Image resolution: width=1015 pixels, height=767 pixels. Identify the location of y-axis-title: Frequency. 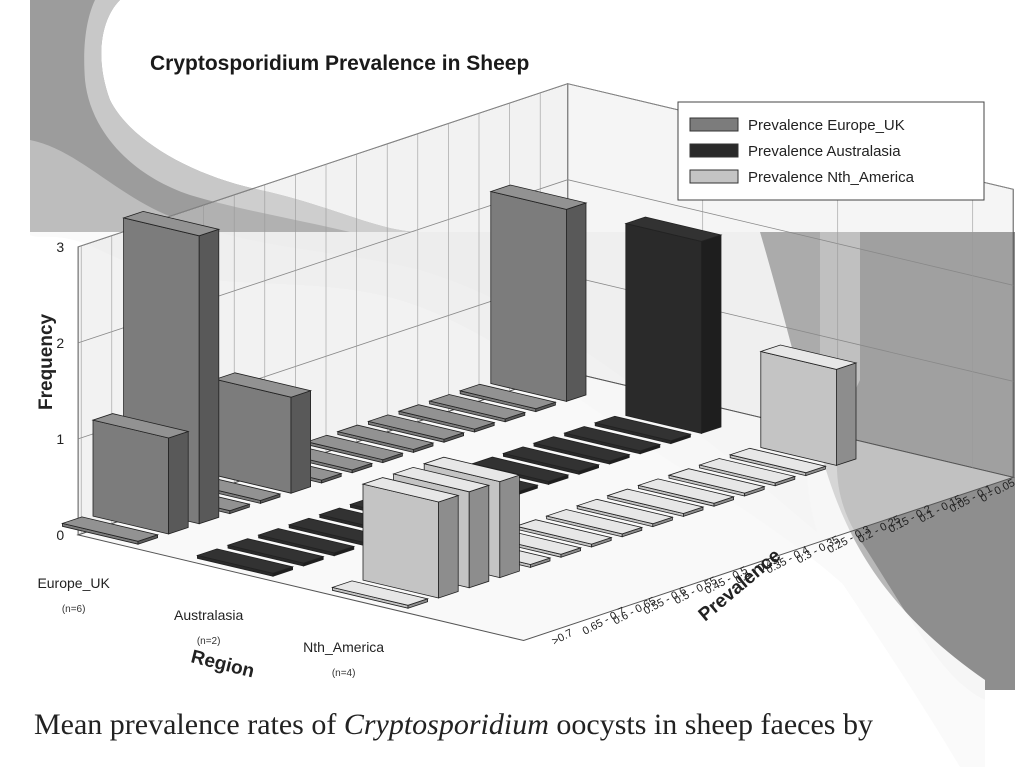
(46, 361).